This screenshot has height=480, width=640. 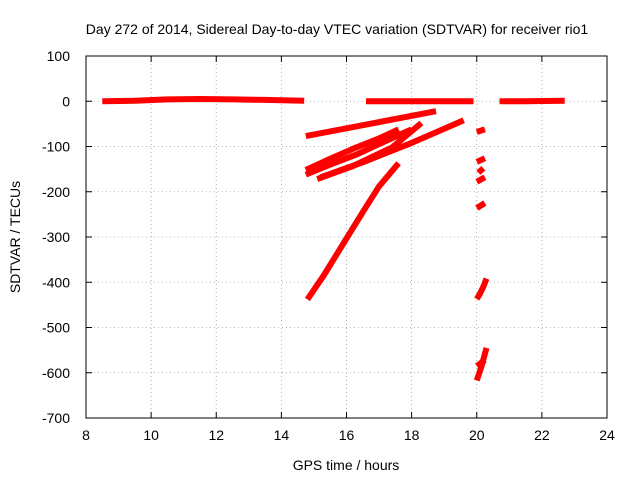 I want to click on y-tick-label: -600, so click(x=56, y=373).